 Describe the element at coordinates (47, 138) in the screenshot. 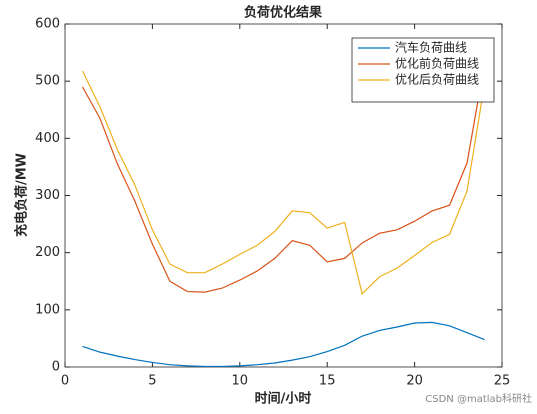

I see `y-tick-label: 400` at that location.